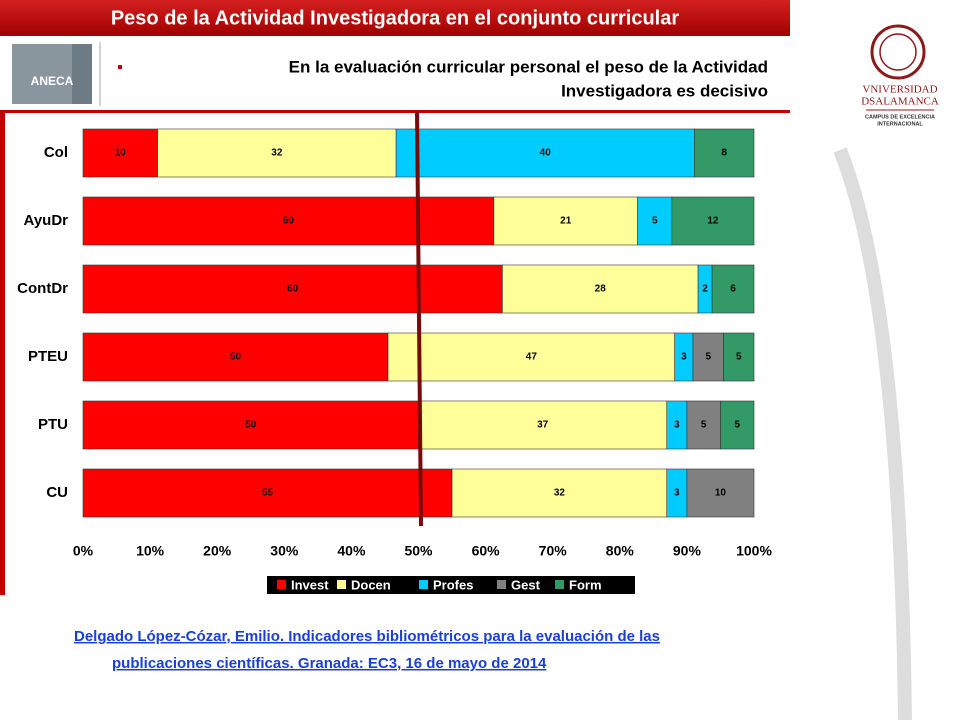  I want to click on data-label: 37, so click(543, 425).